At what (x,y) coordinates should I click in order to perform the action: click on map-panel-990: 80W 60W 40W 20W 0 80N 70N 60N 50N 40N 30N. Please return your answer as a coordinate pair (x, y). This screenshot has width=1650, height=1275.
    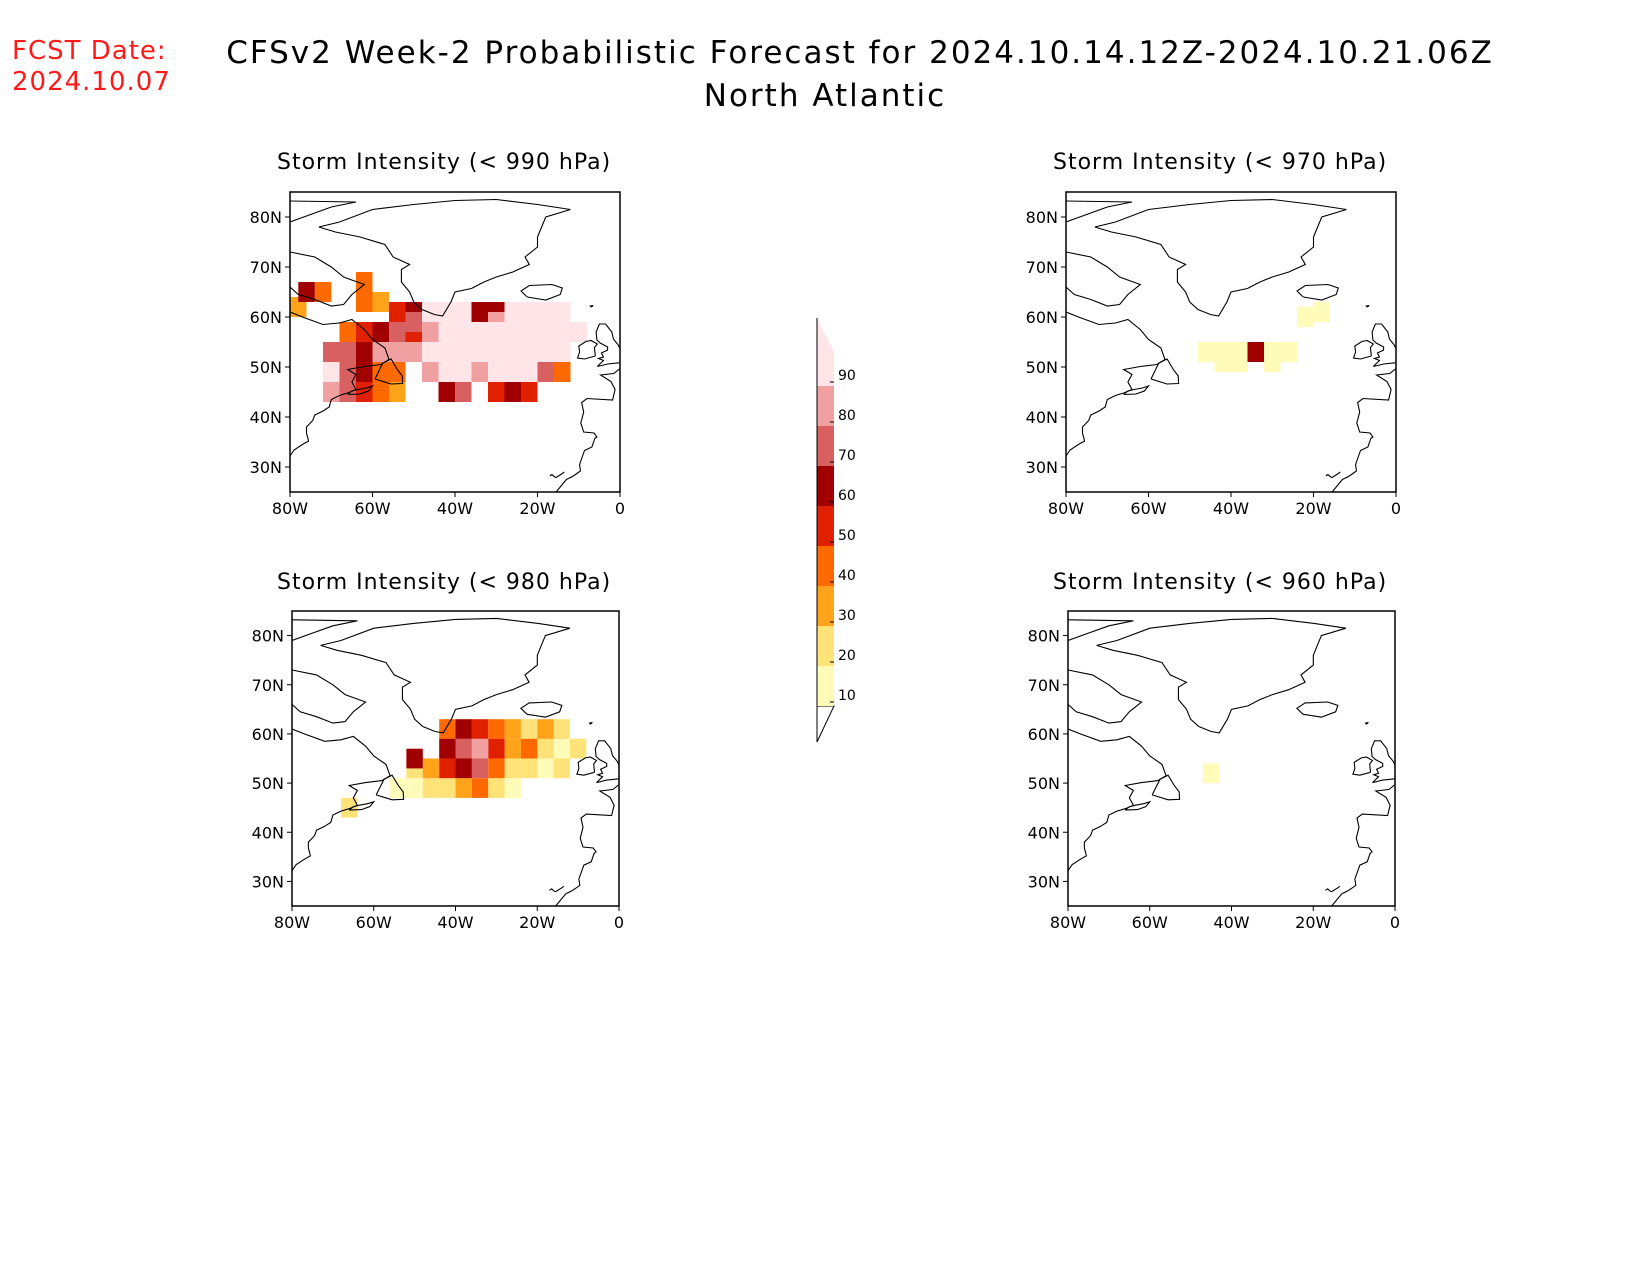
    Looking at the image, I should click on (437, 354).